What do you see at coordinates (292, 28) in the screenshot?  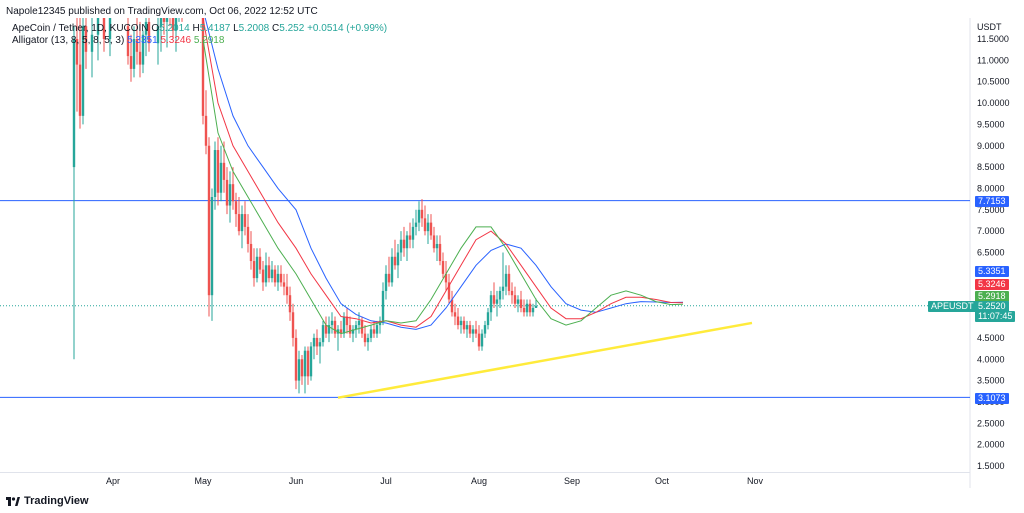 I see `close-value: 5.252` at bounding box center [292, 28].